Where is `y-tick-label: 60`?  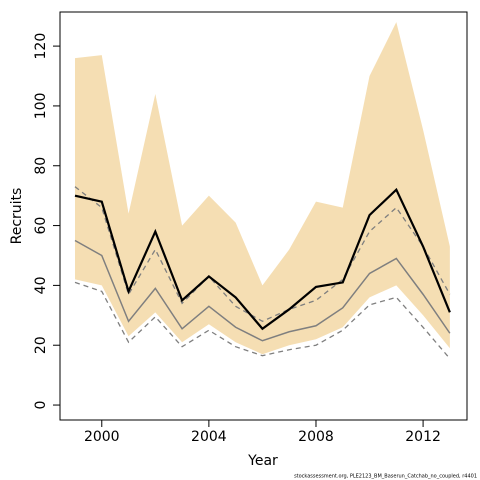 y-tick-label: 60 is located at coordinates (41, 226).